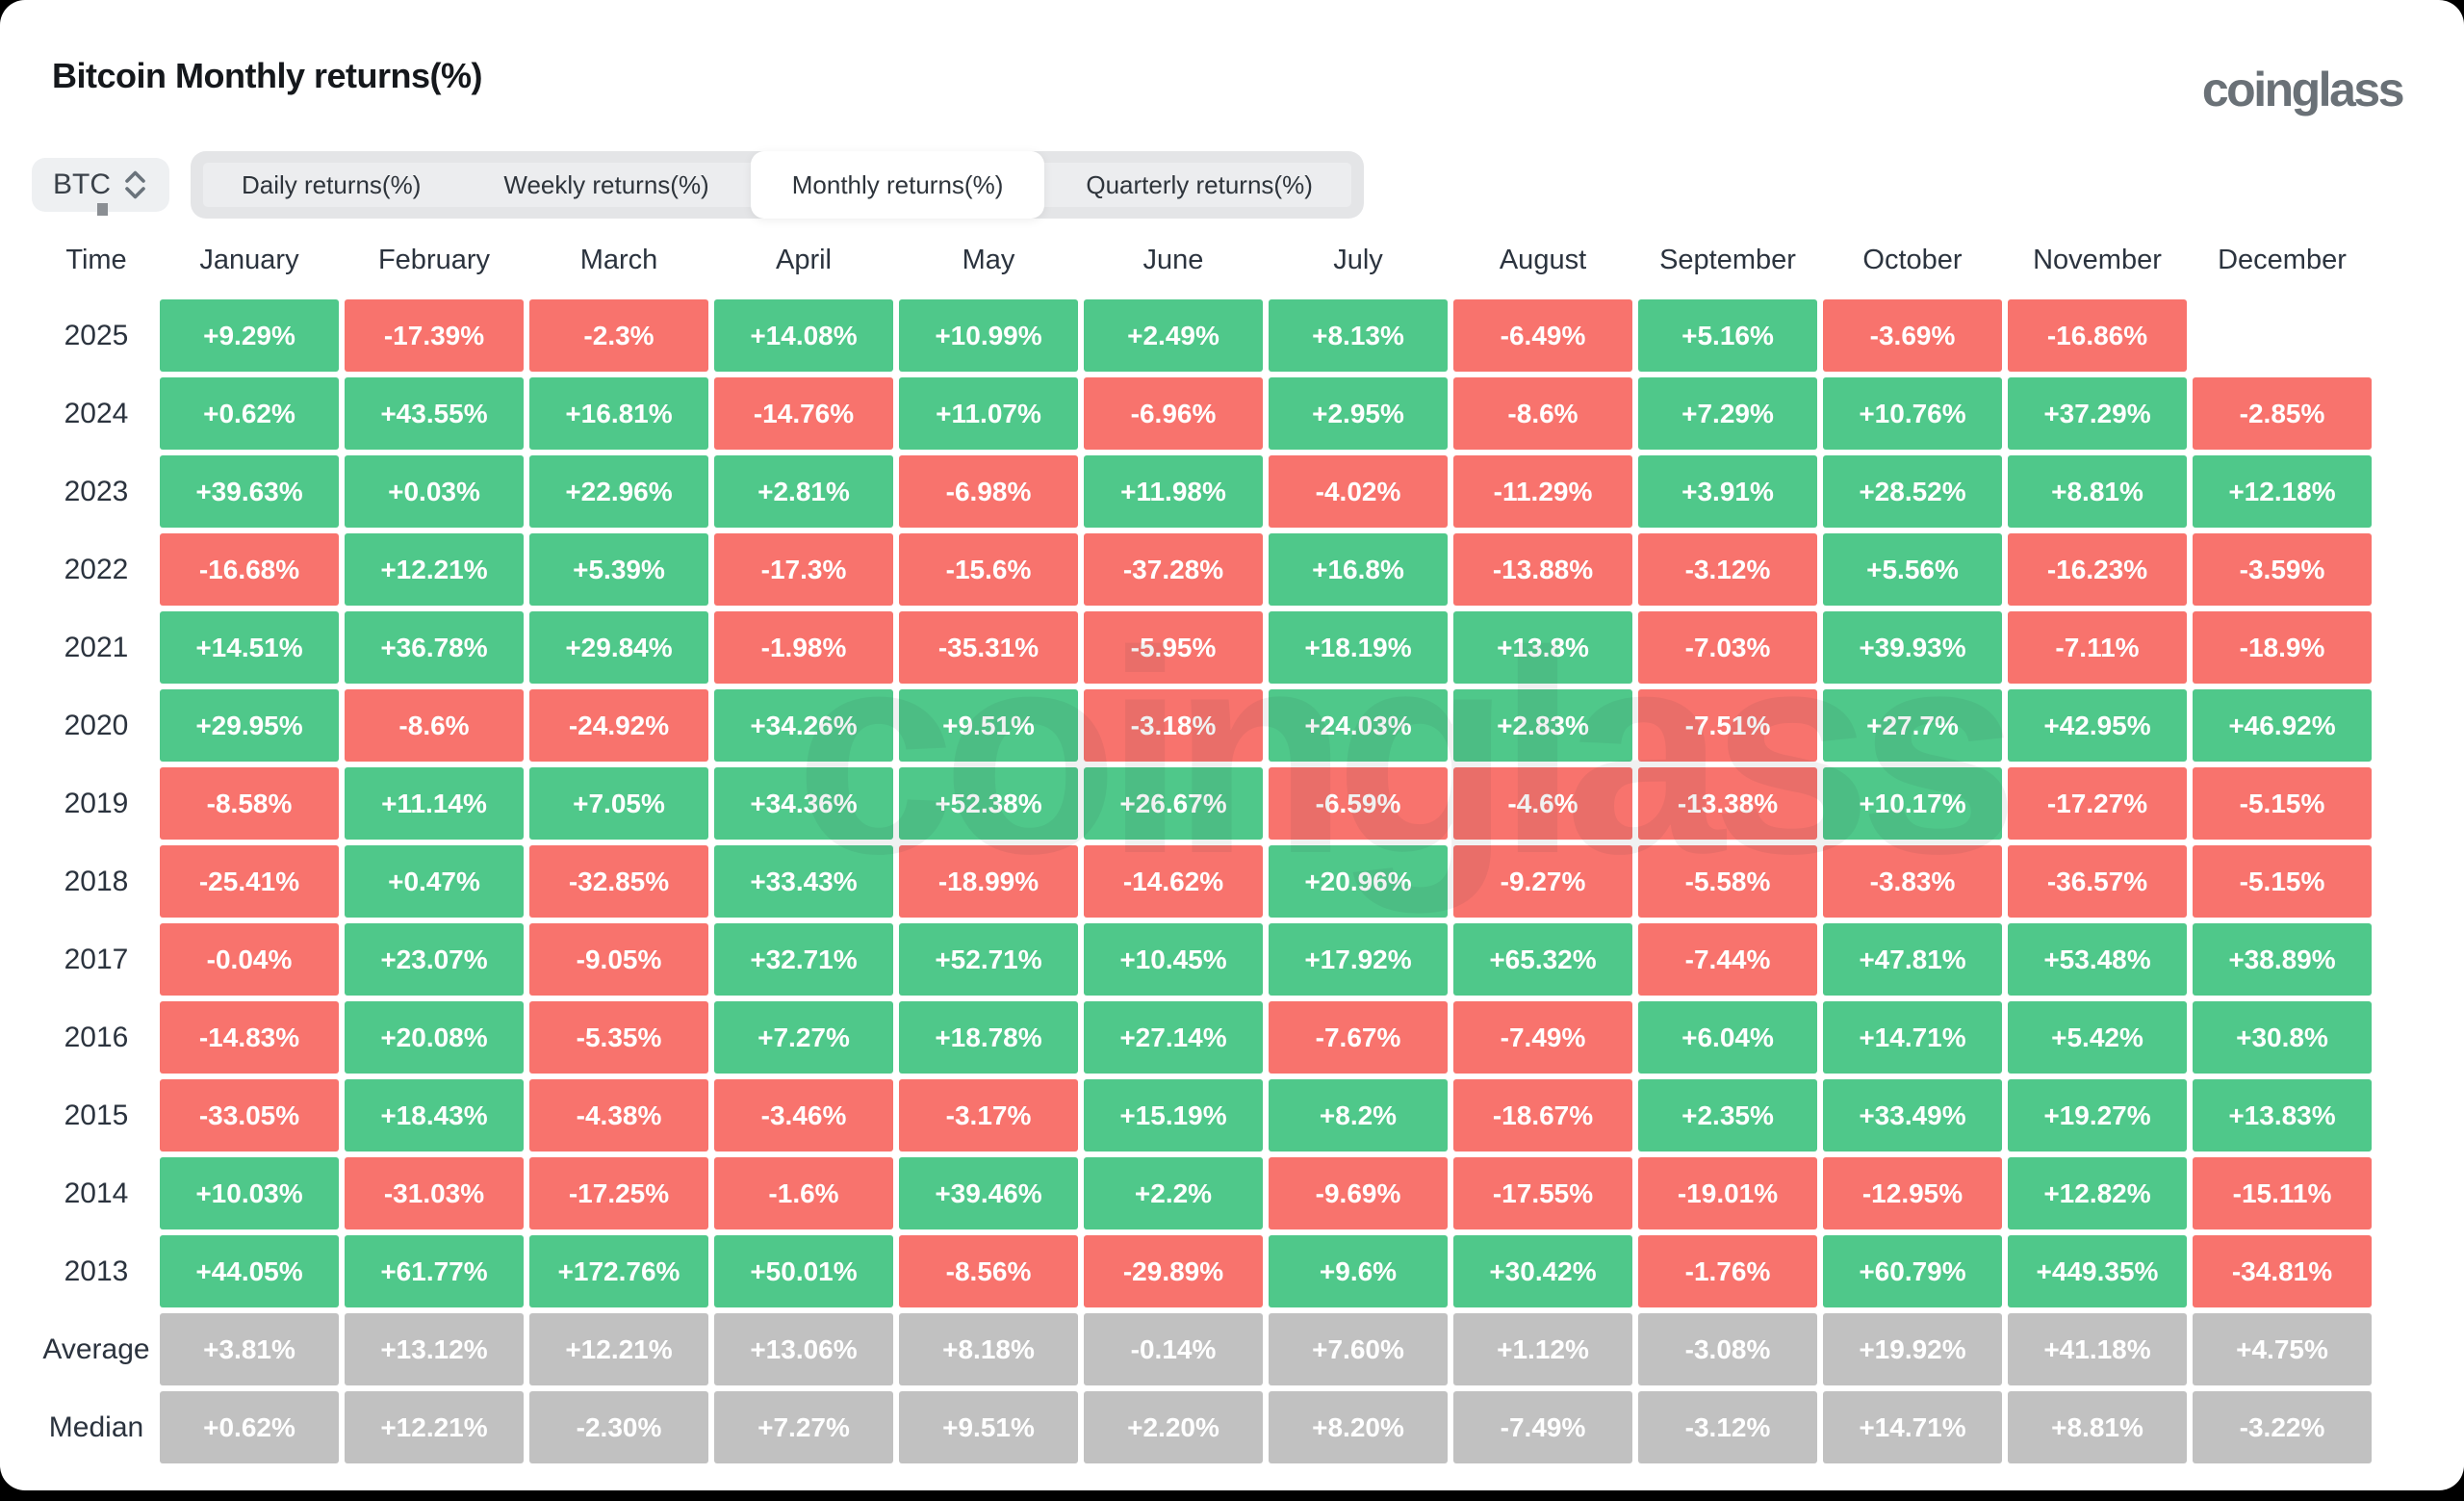 This screenshot has width=2464, height=1501. I want to click on return-cell: +42.95%, so click(2097, 725).